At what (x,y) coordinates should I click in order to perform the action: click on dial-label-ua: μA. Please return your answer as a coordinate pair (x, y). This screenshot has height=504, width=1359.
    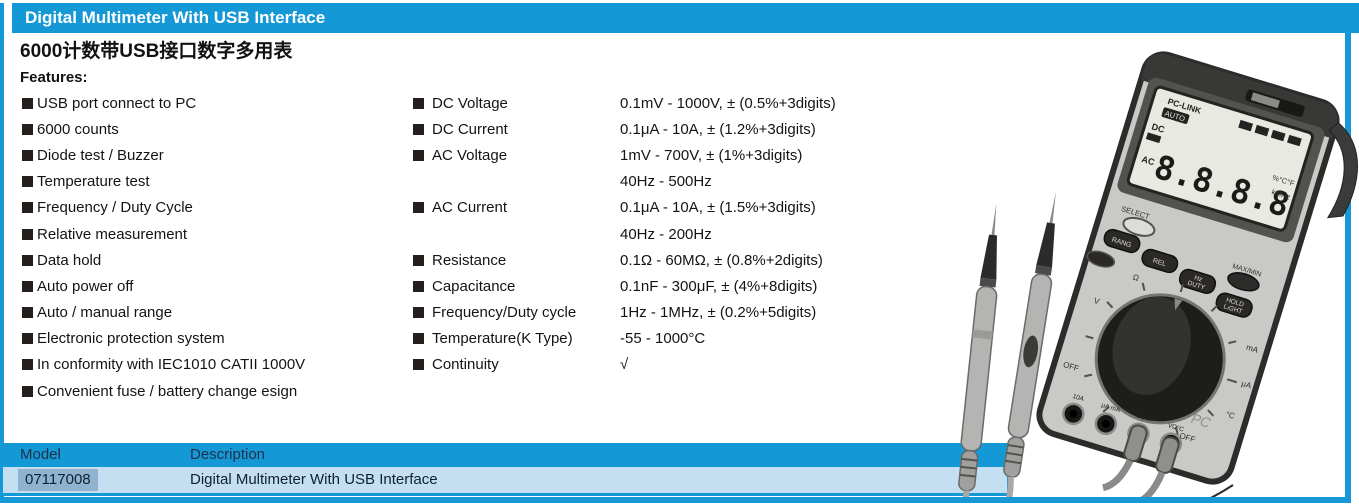
    Looking at the image, I should click on (1246, 385).